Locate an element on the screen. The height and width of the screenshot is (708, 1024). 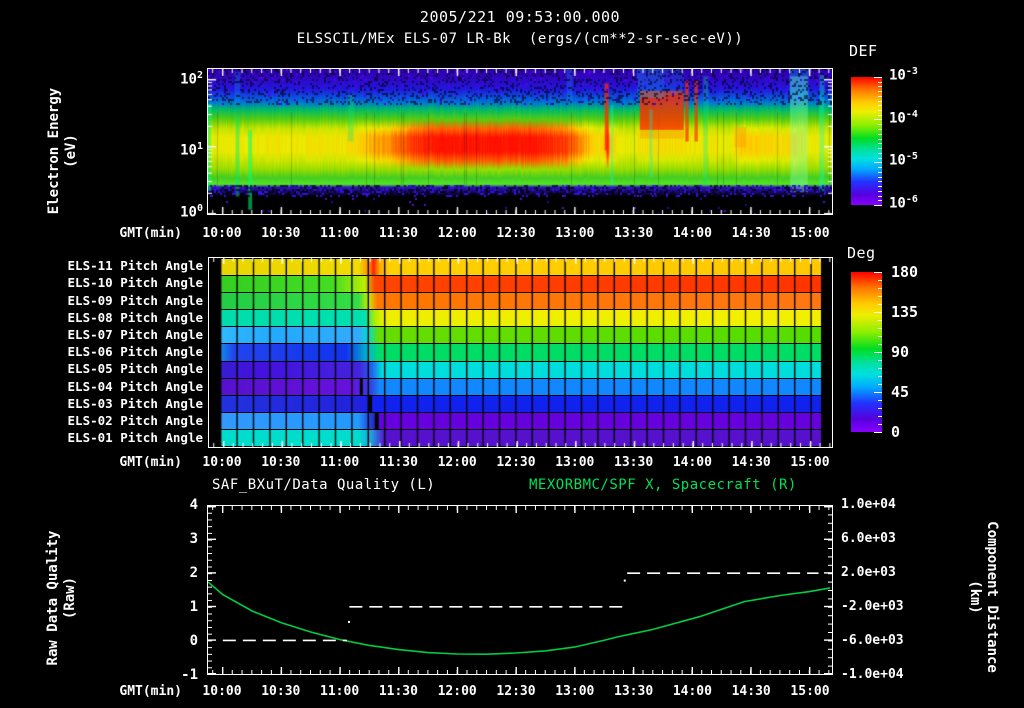
def-tick-label: 10⁻⁵ is located at coordinates (903, 160).